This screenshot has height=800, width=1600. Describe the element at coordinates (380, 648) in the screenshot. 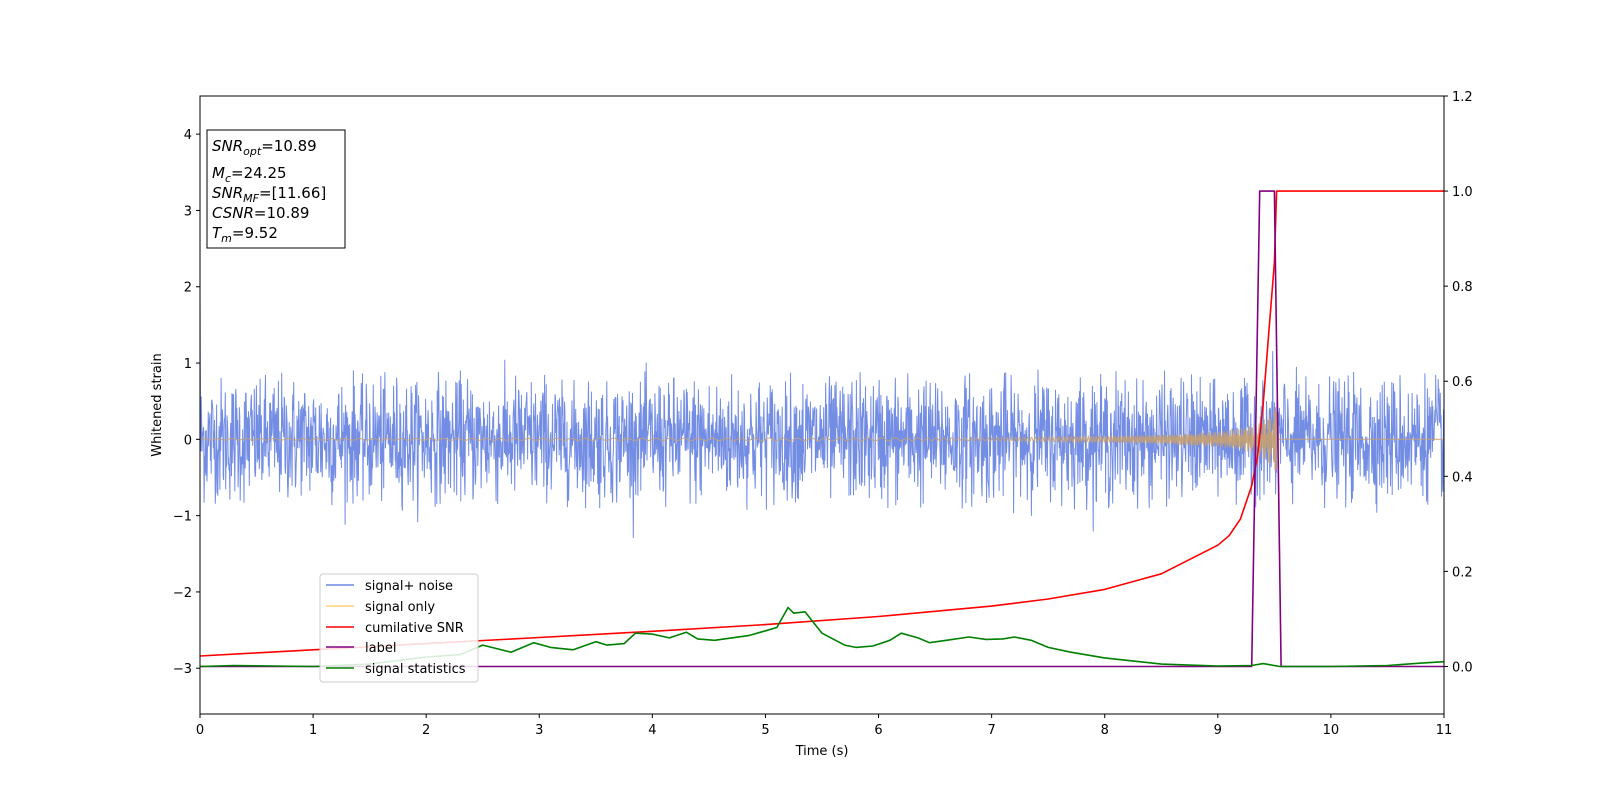

I see `svg-text: label` at that location.